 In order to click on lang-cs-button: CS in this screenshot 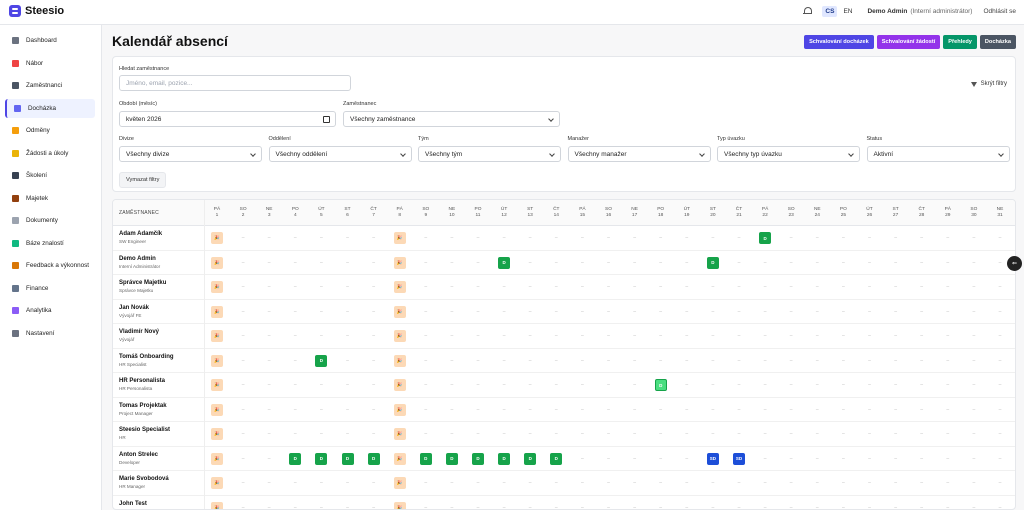, I will do `click(830, 11)`.